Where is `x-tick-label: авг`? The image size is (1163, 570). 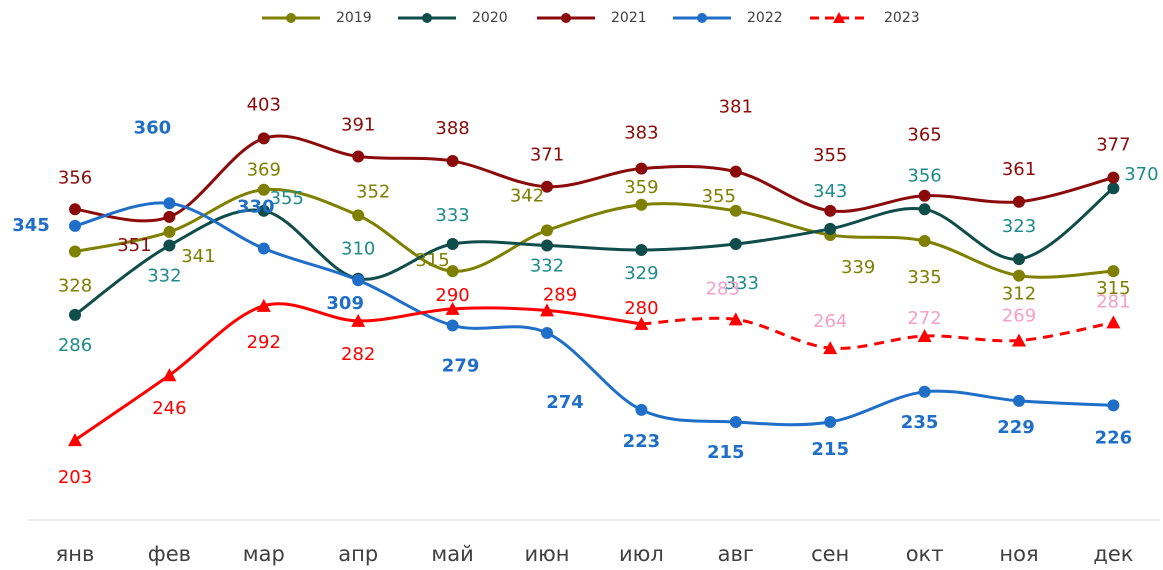 x-tick-label: авг is located at coordinates (736, 554).